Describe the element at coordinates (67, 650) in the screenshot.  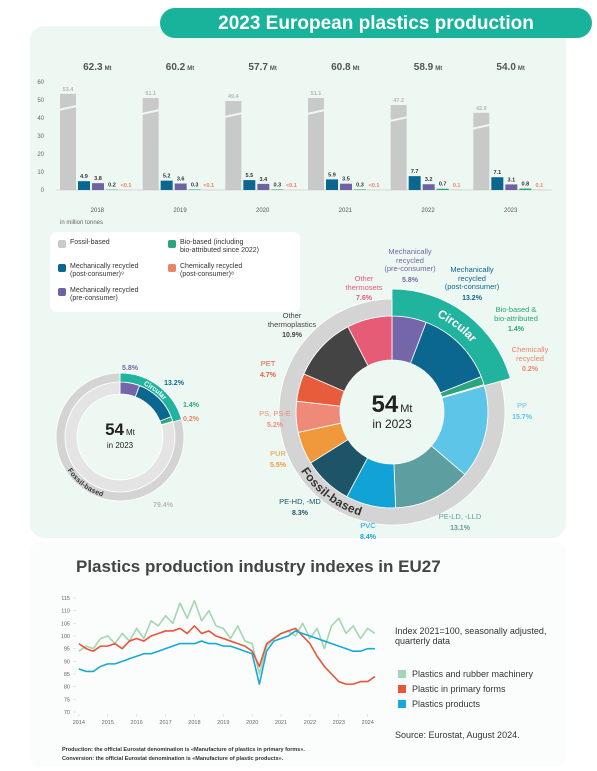
I see `y-tick-label: 95` at that location.